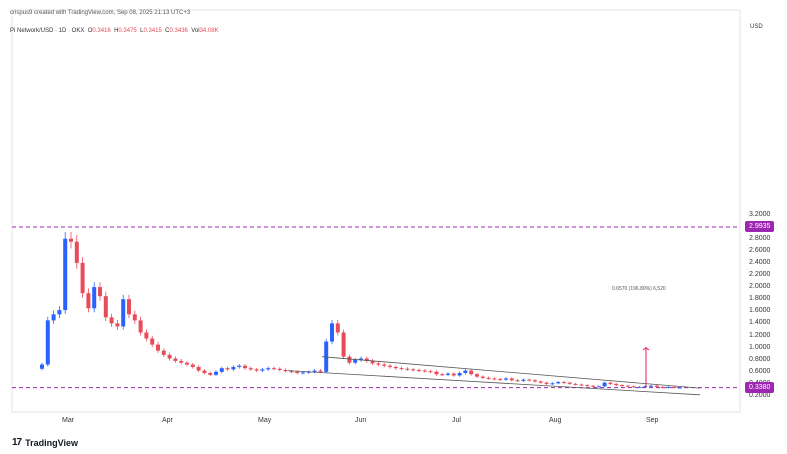 The image size is (787, 454). What do you see at coordinates (167, 31) in the screenshot?
I see `close-label: C` at bounding box center [167, 31].